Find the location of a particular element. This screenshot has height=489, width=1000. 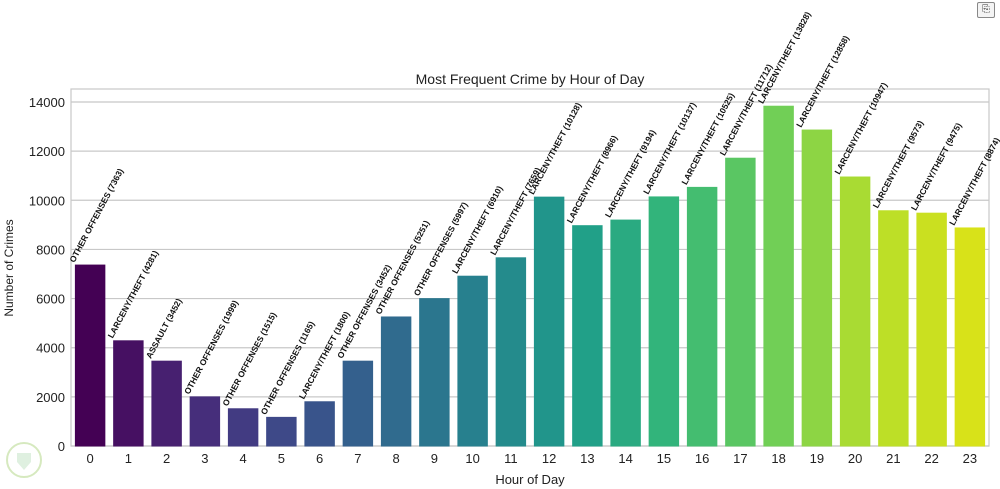

x-tick-label: 22 is located at coordinates (931, 458).